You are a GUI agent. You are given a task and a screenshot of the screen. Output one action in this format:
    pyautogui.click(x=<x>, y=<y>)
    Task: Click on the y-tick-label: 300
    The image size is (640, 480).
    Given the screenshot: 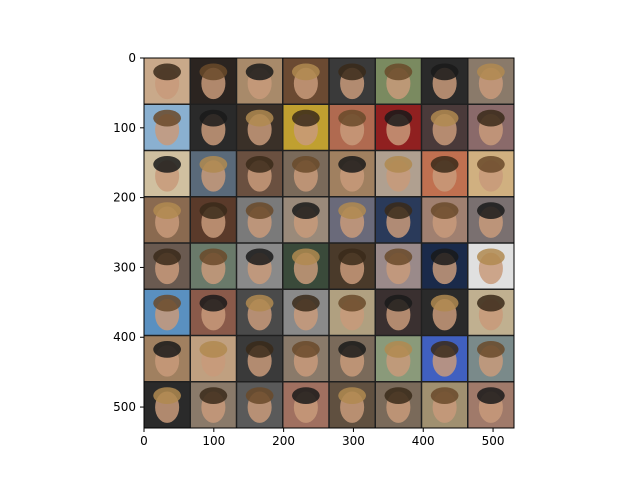 What is the action you would take?
    pyautogui.click(x=124, y=267)
    